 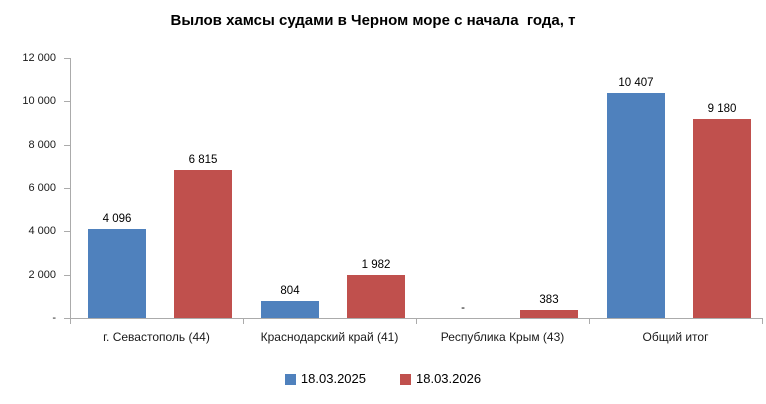 I want to click on x-axis-category-label: г. Севастополь (44), so click(x=156, y=337).